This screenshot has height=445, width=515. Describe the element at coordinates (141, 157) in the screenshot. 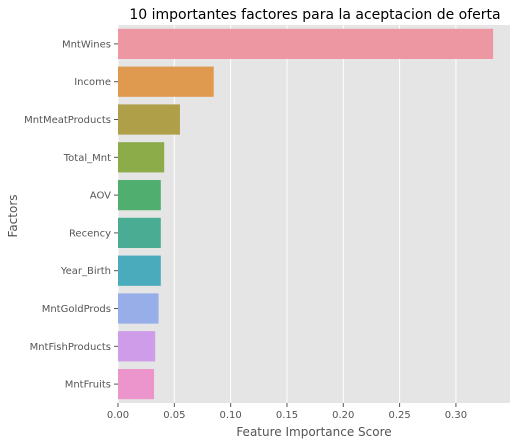

I see `bar-total-mnt` at that location.